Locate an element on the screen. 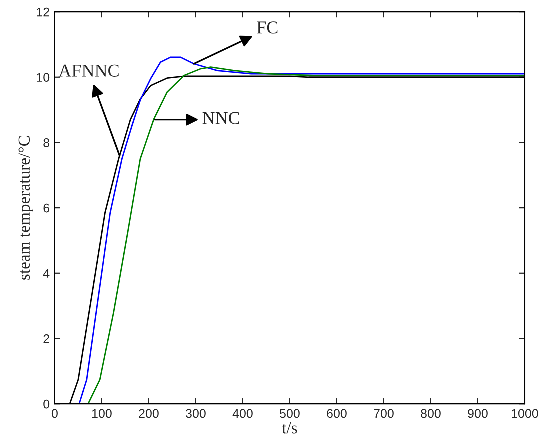 This screenshot has height=446, width=544. x-tick-label: 500 is located at coordinates (290, 413).